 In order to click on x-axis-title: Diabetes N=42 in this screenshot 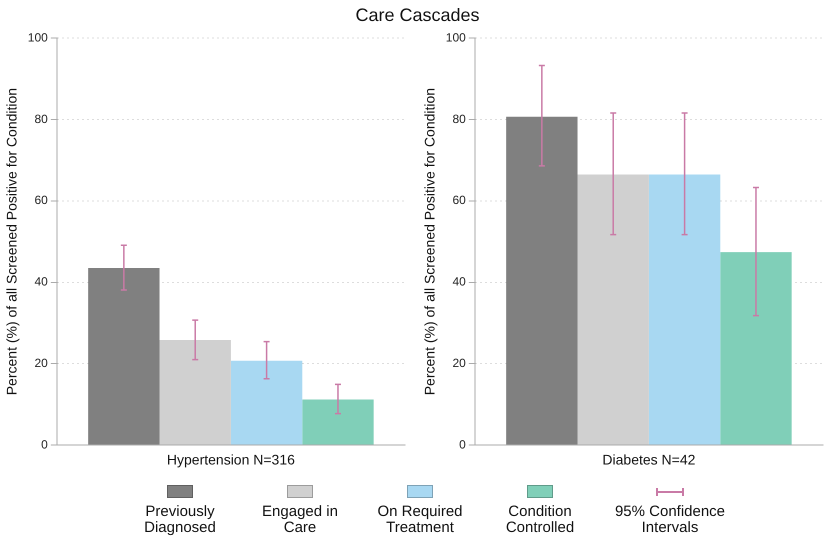, I will do `click(649, 459)`.